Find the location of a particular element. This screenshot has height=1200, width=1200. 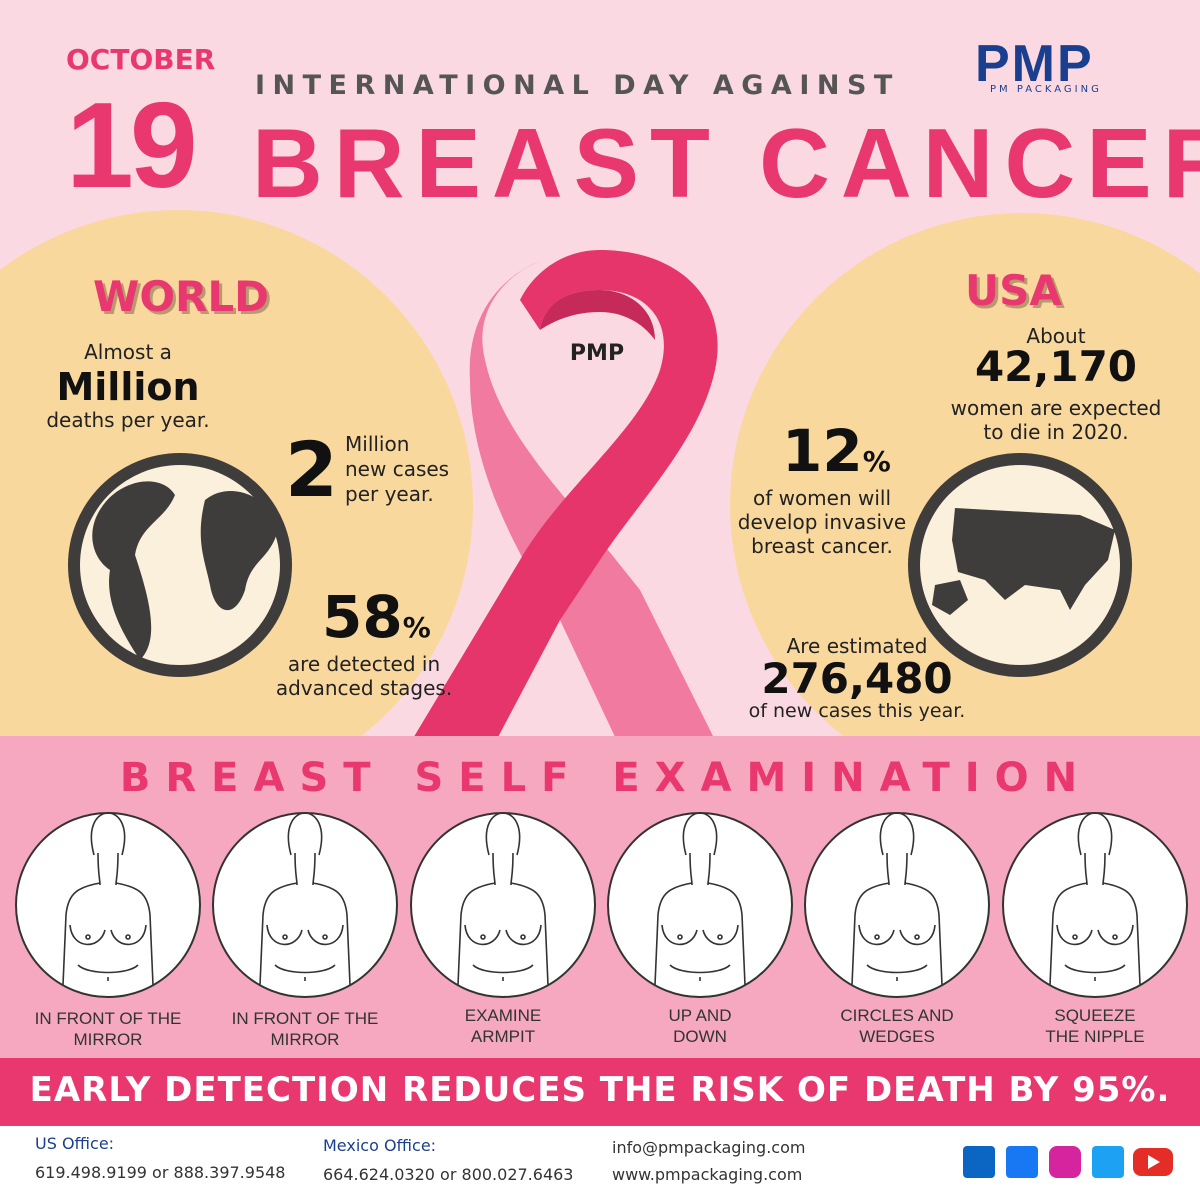

stat-number: 12% is located at coordinates (836, 451).